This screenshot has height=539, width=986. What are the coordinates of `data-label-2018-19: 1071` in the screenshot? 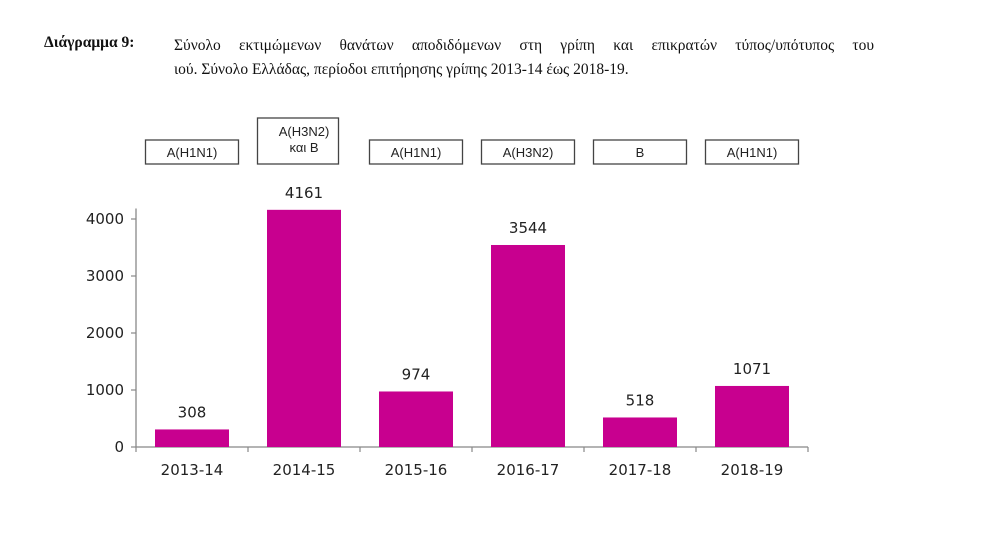 It's located at (752, 369).